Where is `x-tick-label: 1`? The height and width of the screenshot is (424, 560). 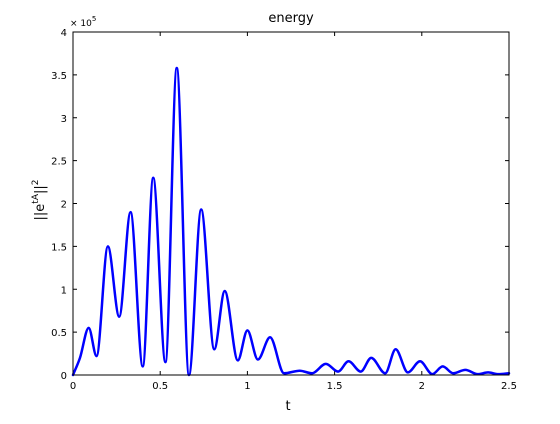 x-tick-label: 1 is located at coordinates (247, 386).